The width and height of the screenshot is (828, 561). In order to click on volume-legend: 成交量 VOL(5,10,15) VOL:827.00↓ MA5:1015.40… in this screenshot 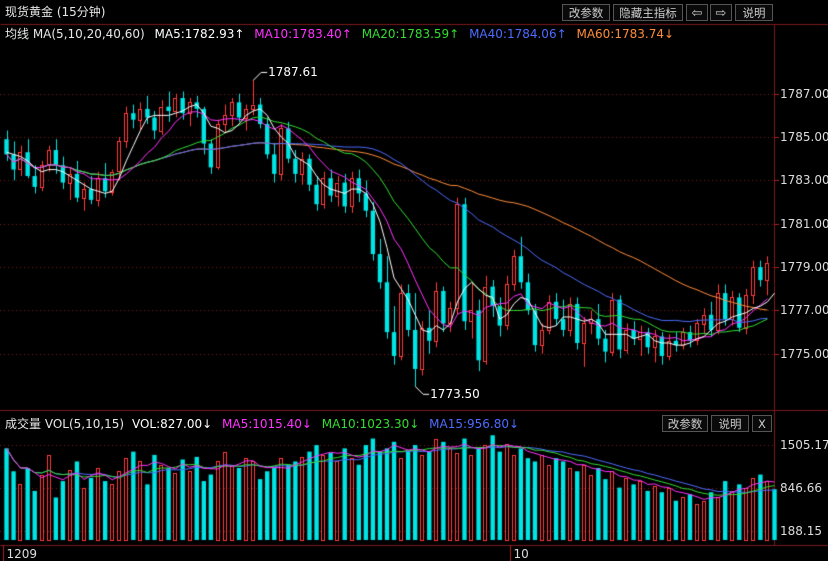, I will do `click(262, 424)`.